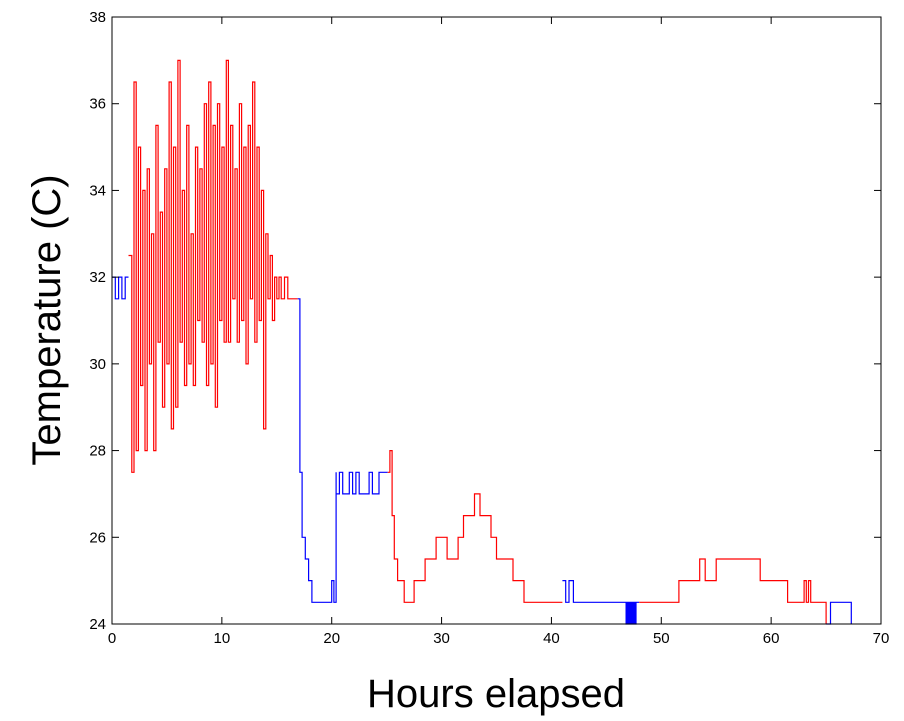 The height and width of the screenshot is (721, 904). Describe the element at coordinates (97, 104) in the screenshot. I see `y-tick-label: 36` at that location.